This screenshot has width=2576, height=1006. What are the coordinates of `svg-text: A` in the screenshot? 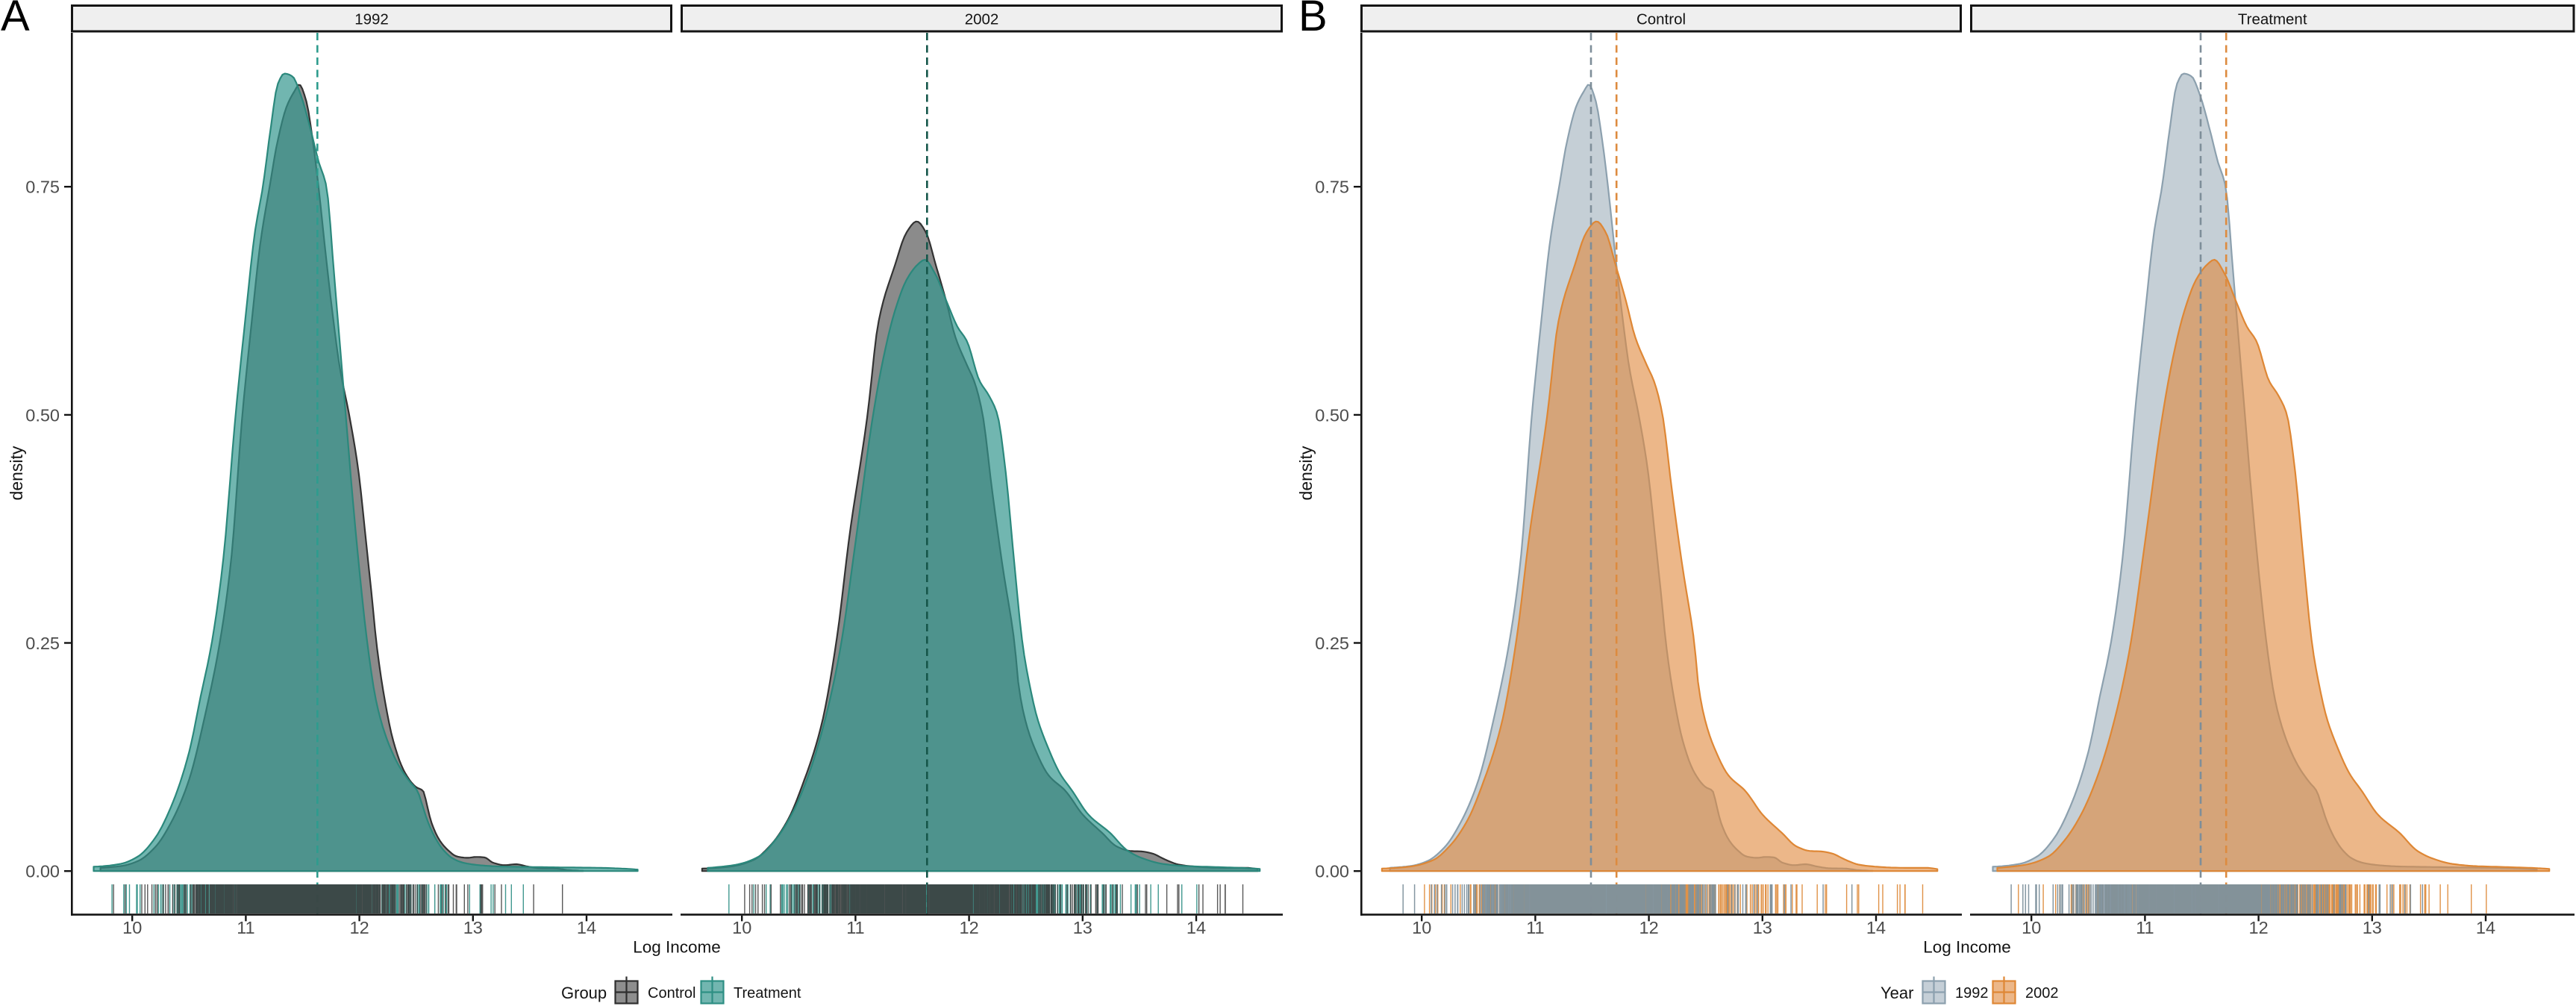 It's located at (15, 20).